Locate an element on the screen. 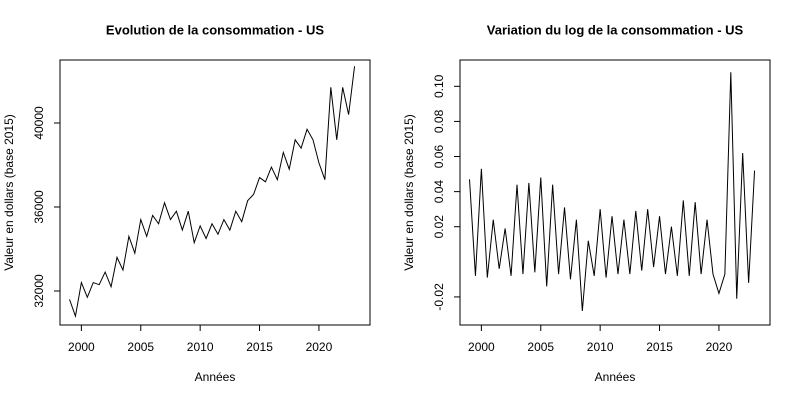  y-tick-label: -0.02 is located at coordinates (439, 297).